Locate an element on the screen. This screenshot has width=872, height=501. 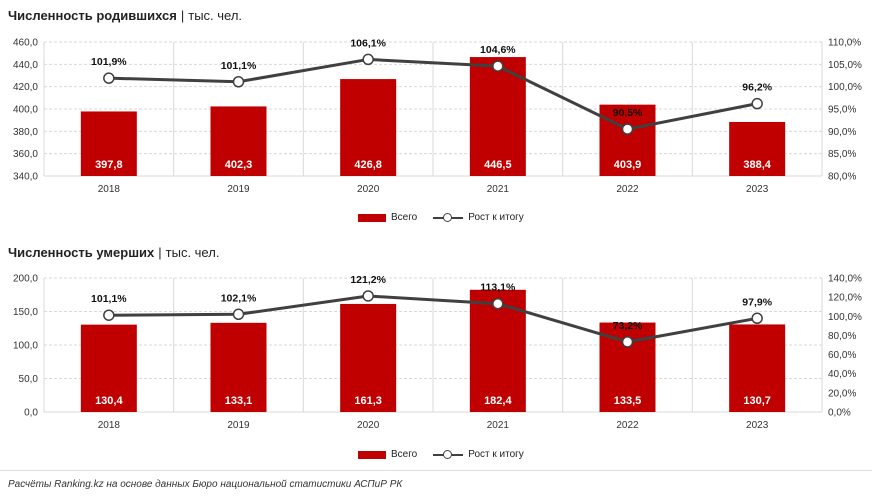
births-bar-value-label: 426,8 is located at coordinates (368, 165).